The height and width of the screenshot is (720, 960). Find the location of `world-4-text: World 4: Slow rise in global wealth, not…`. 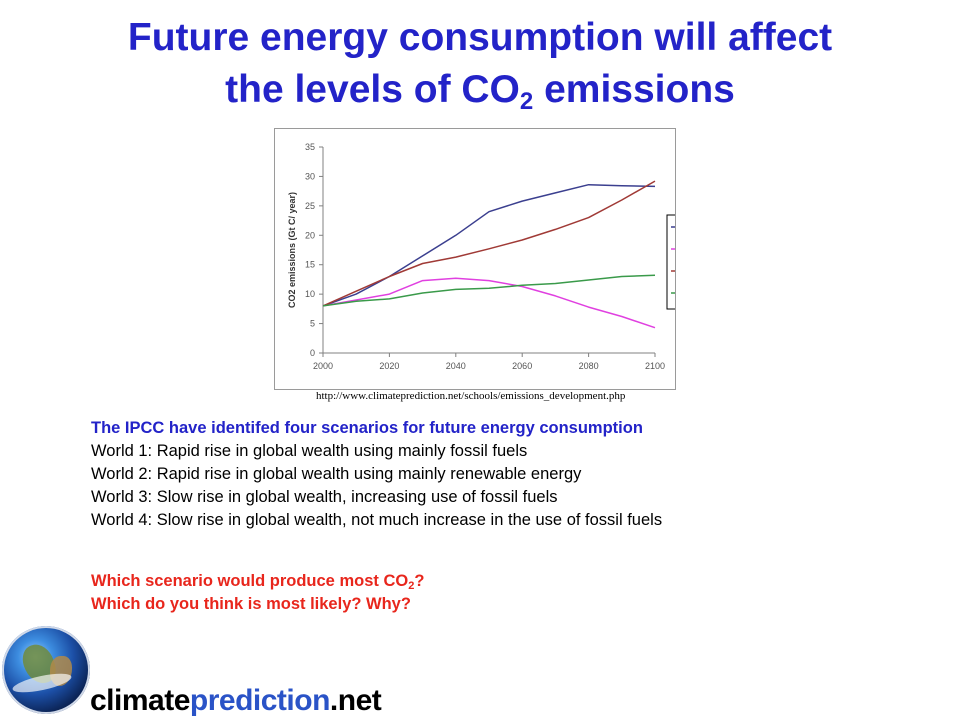

world-4-text: World 4: Slow rise in global wealth, not… is located at coordinates (377, 520).